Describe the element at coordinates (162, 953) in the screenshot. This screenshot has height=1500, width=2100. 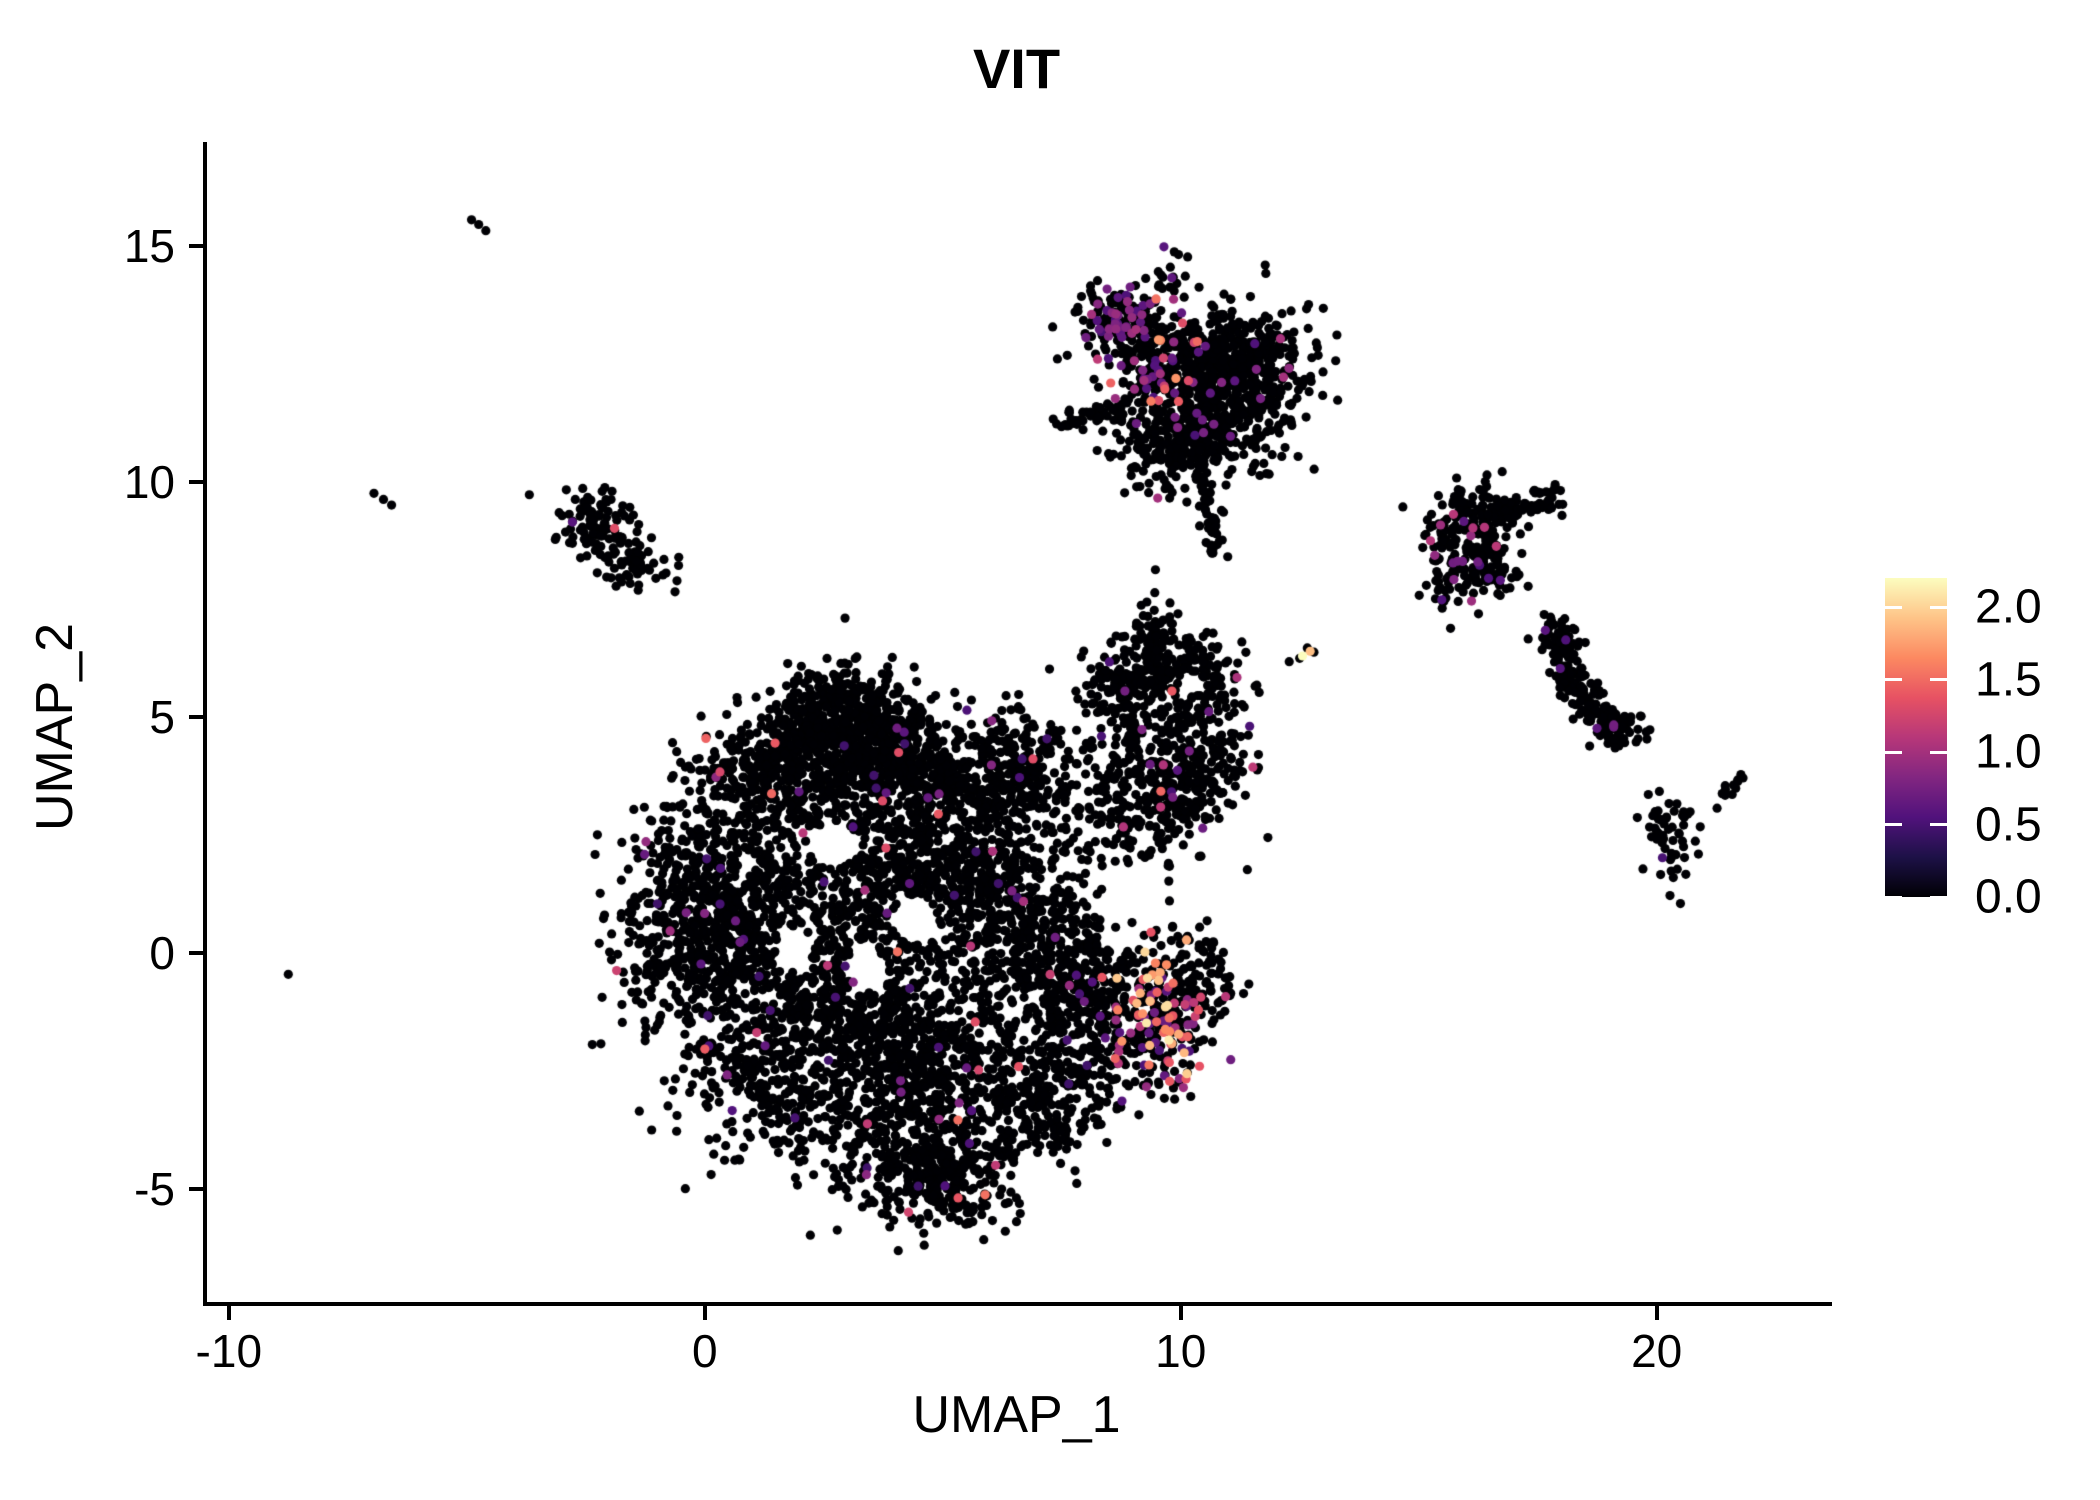
I see `y-tick-label: 0` at that location.